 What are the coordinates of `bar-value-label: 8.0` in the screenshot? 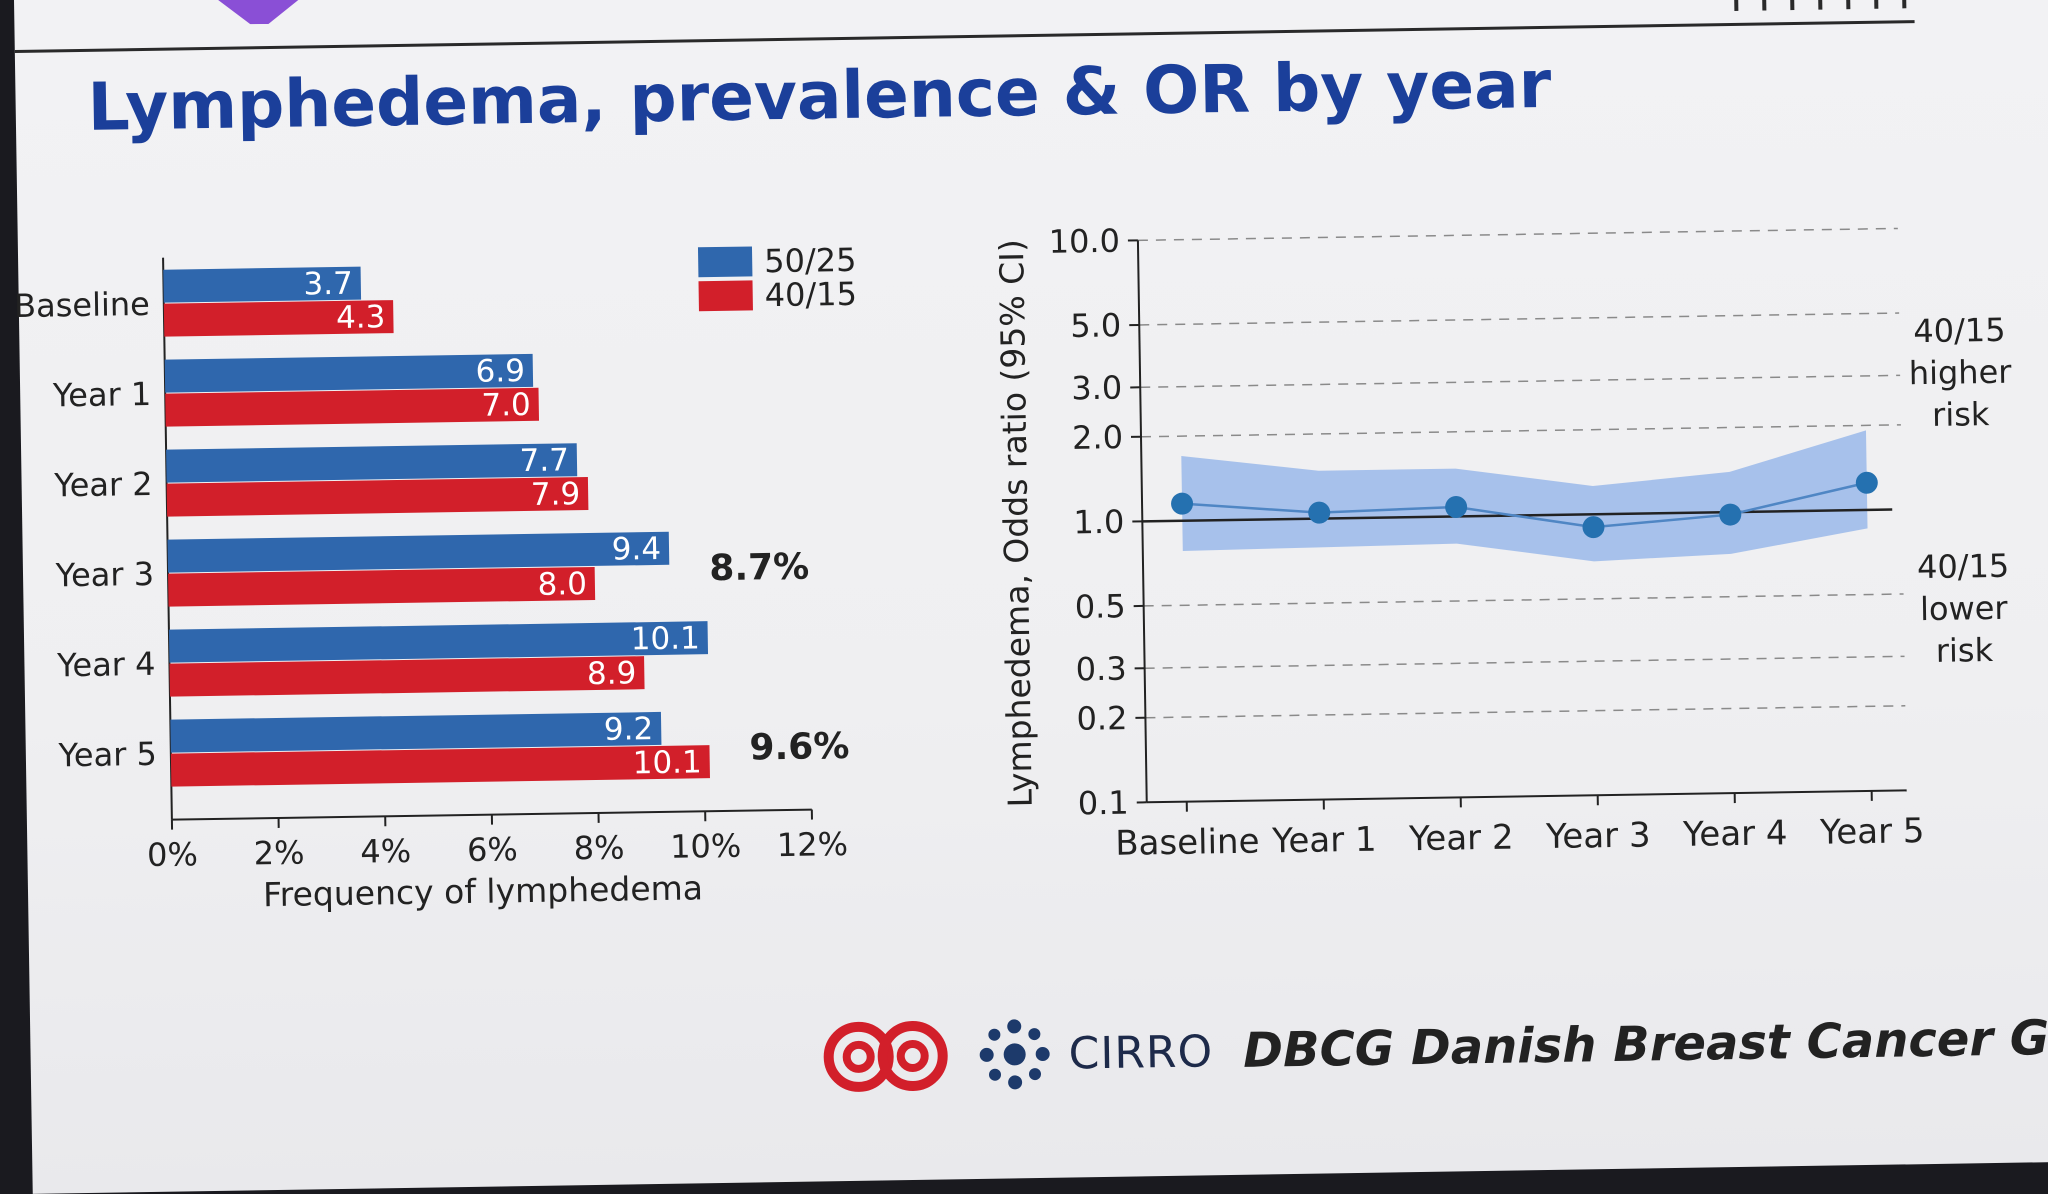 It's located at (562, 584).